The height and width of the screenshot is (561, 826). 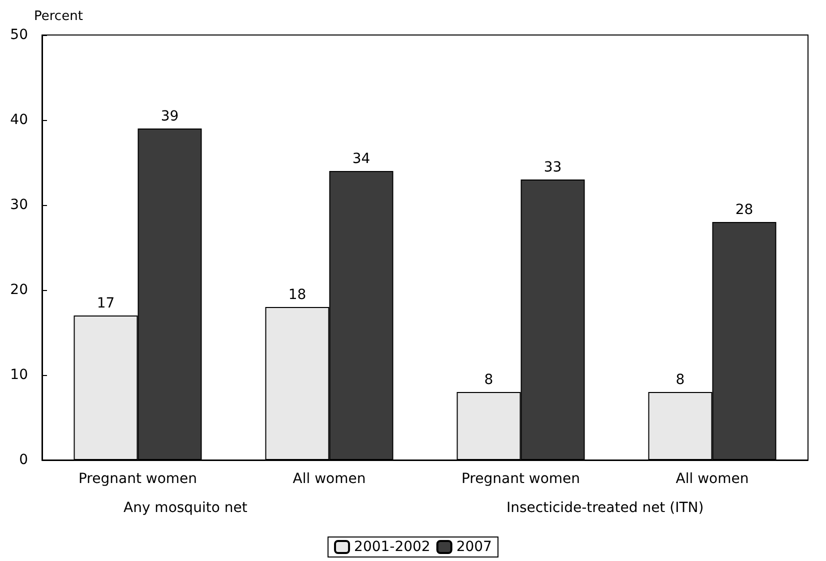 I want to click on legend-label: 2001-2002, so click(x=392, y=547).